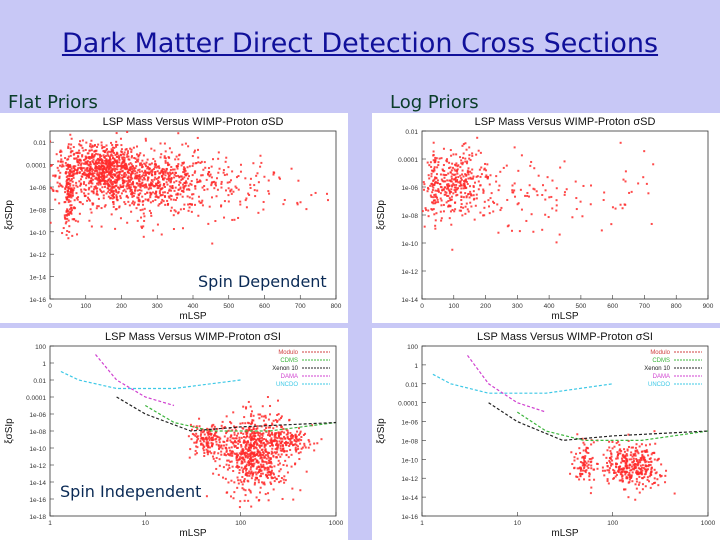 The image size is (720, 540). Describe the element at coordinates (661, 377) in the screenshot. I see `legend-entry: DAMA` at that location.